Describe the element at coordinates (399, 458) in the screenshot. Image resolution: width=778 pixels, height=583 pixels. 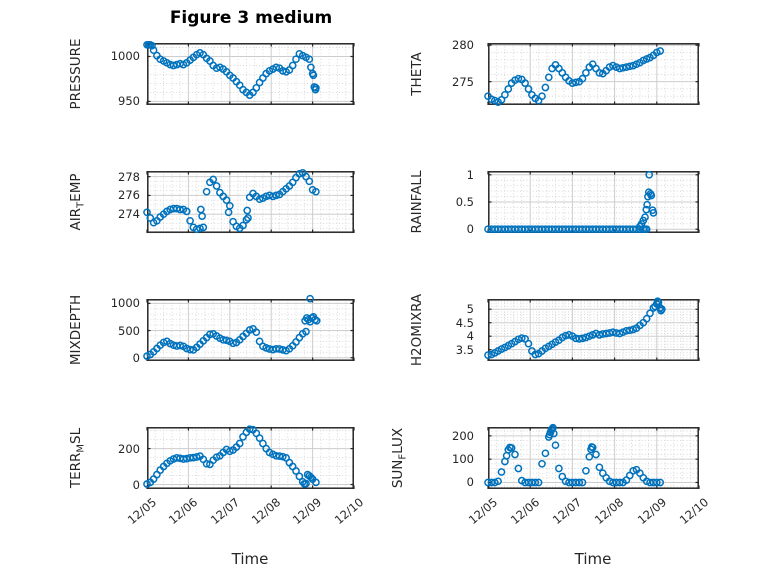
I see `y-axis-label-sun_flux: SUNFLUX` at that location.